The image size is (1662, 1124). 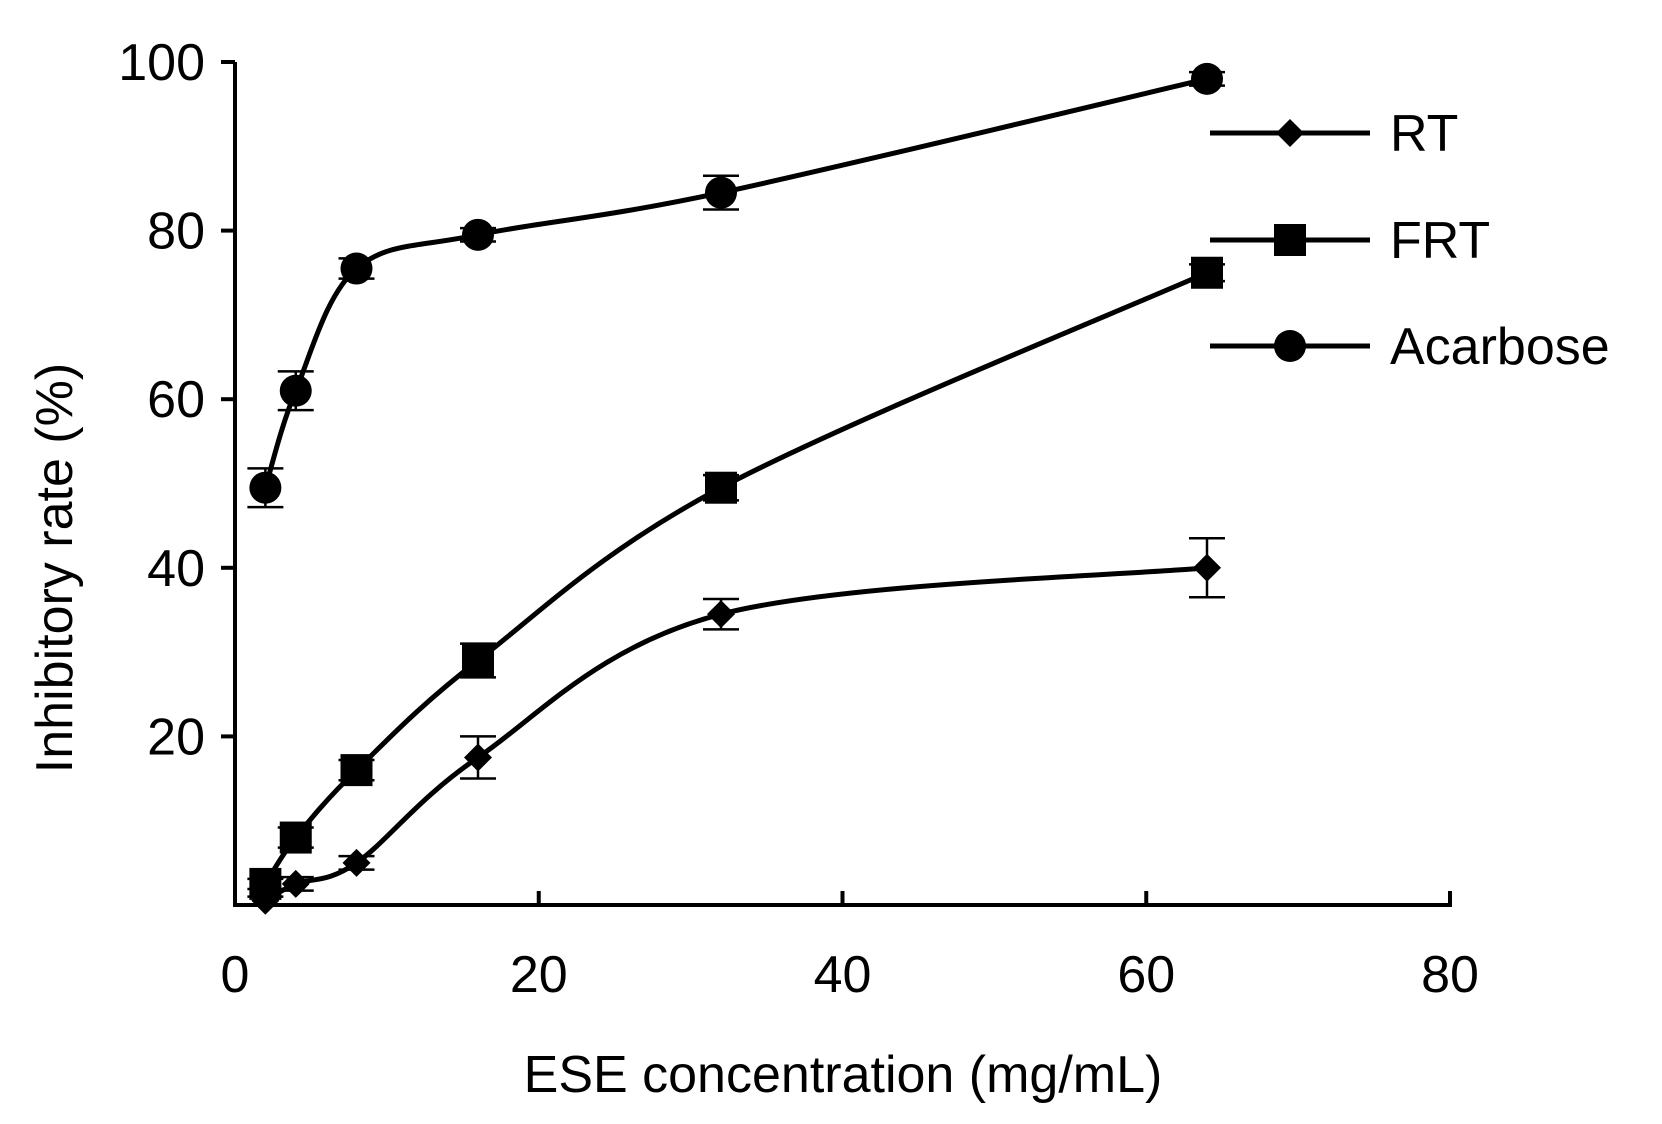 I want to click on y-tick-label: 20, so click(x=176, y=737).